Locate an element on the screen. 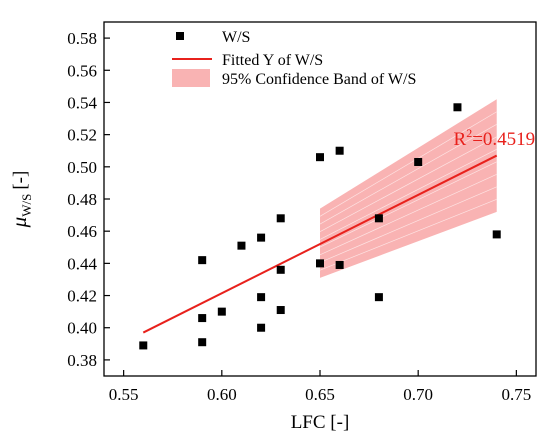  y-axis-title-main: μ is located at coordinates (19, 223).